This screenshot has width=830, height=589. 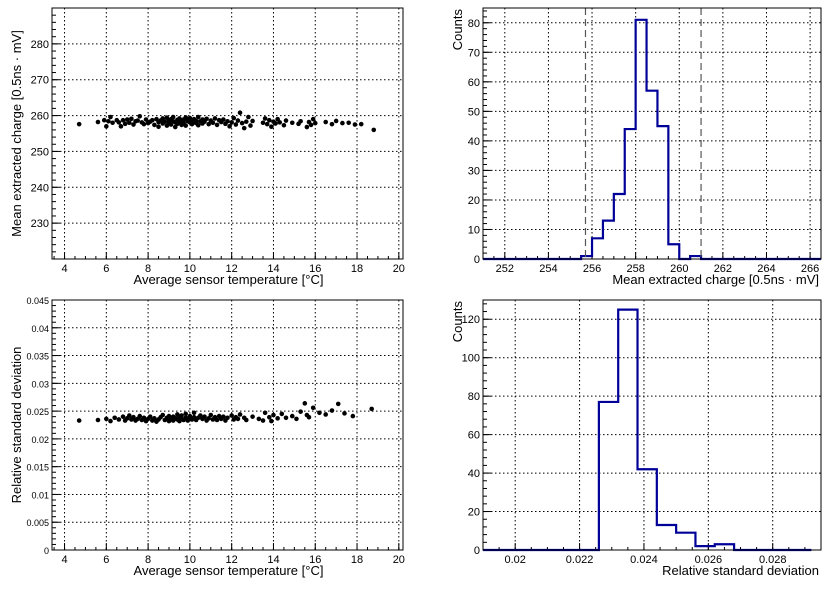 I want to click on y-tick-label: 0.015, so click(x=37, y=468).